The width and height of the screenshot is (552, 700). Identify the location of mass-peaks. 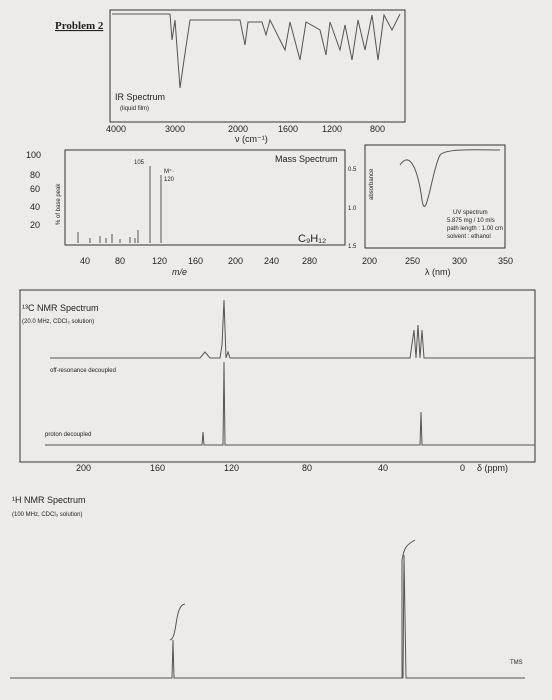
(119, 204).